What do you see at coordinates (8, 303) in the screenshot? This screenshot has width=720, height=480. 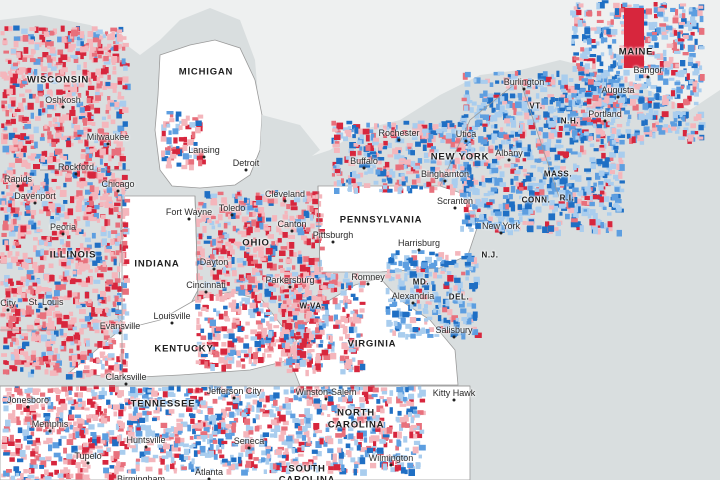 I see `city-label-city: City` at bounding box center [8, 303].